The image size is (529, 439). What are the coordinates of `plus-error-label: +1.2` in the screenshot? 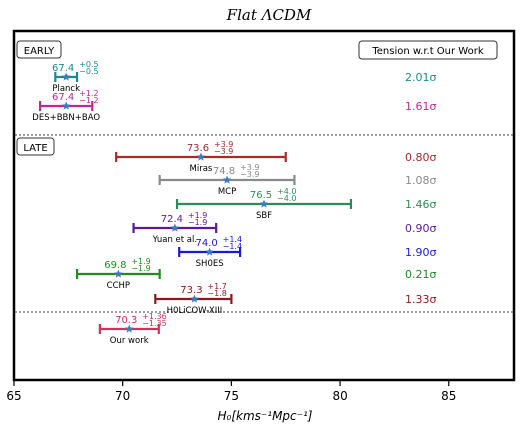 It's located at (88, 93).